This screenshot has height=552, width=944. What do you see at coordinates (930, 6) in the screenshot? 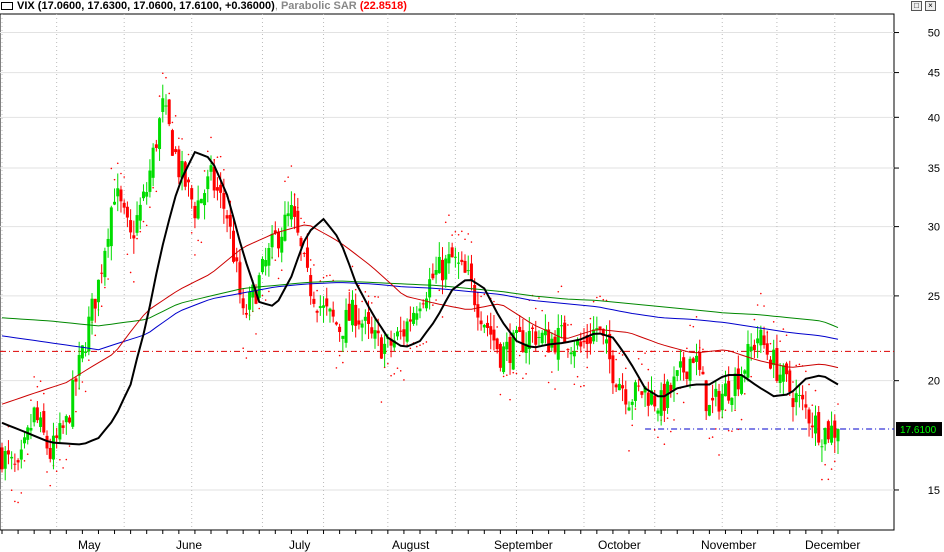
I see `close-window-icon: ×` at bounding box center [930, 6].